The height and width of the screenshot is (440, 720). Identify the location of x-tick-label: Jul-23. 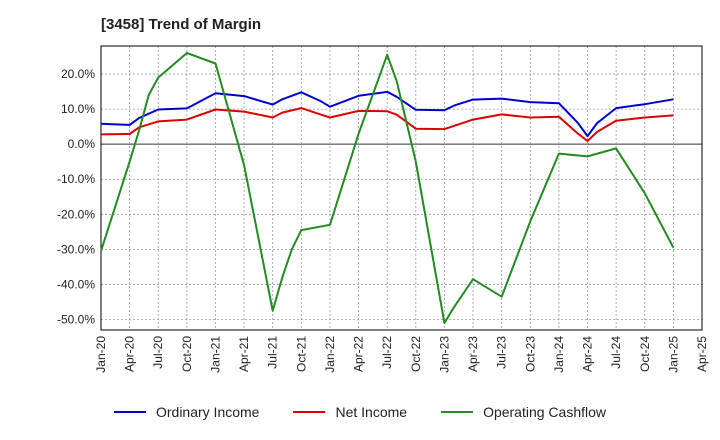
(502, 352).